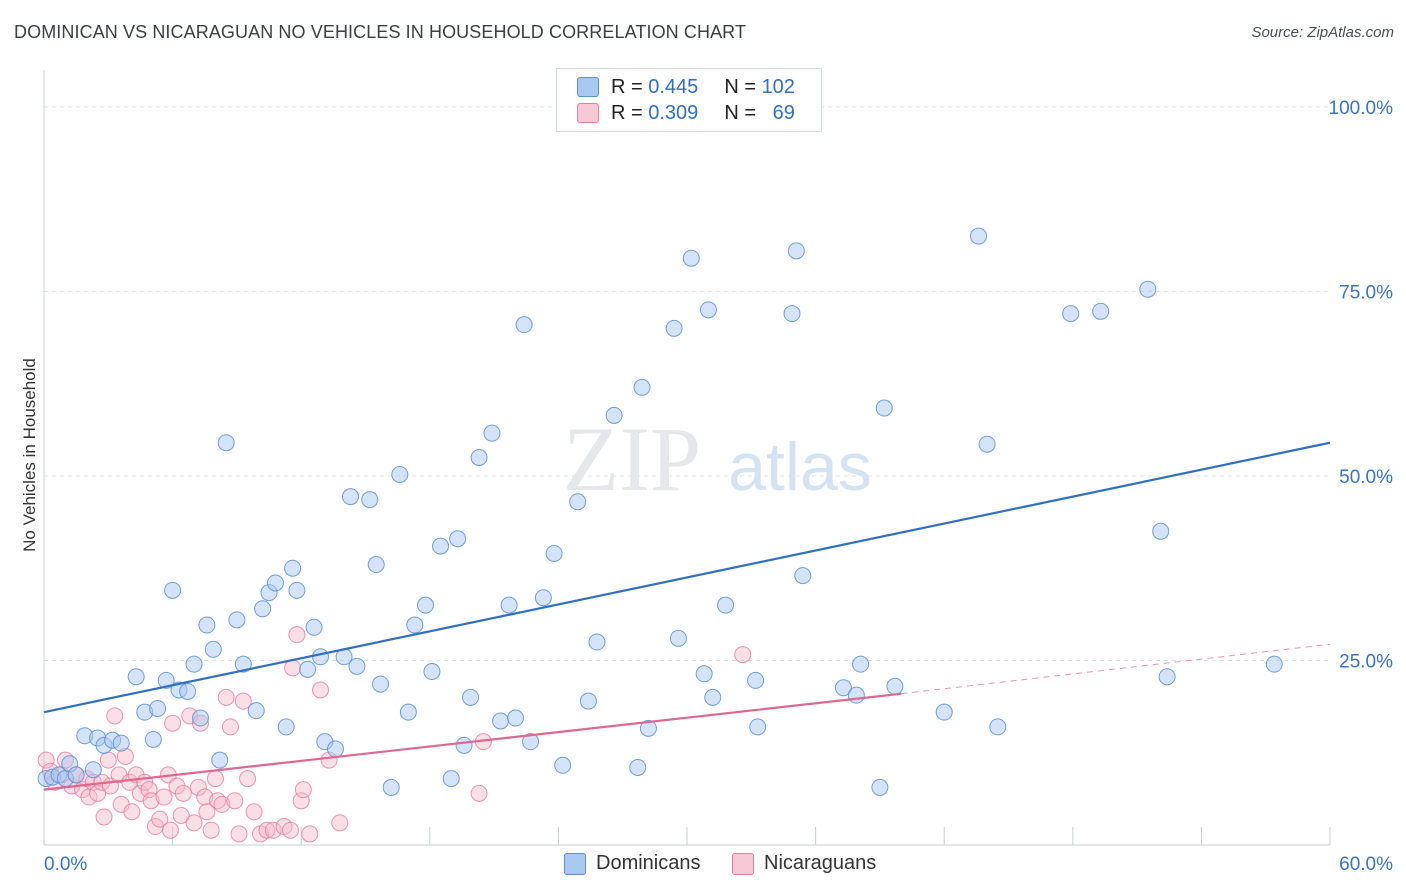  What do you see at coordinates (1366, 661) in the screenshot?
I see `y-tick-label: 25.0%` at bounding box center [1366, 661].